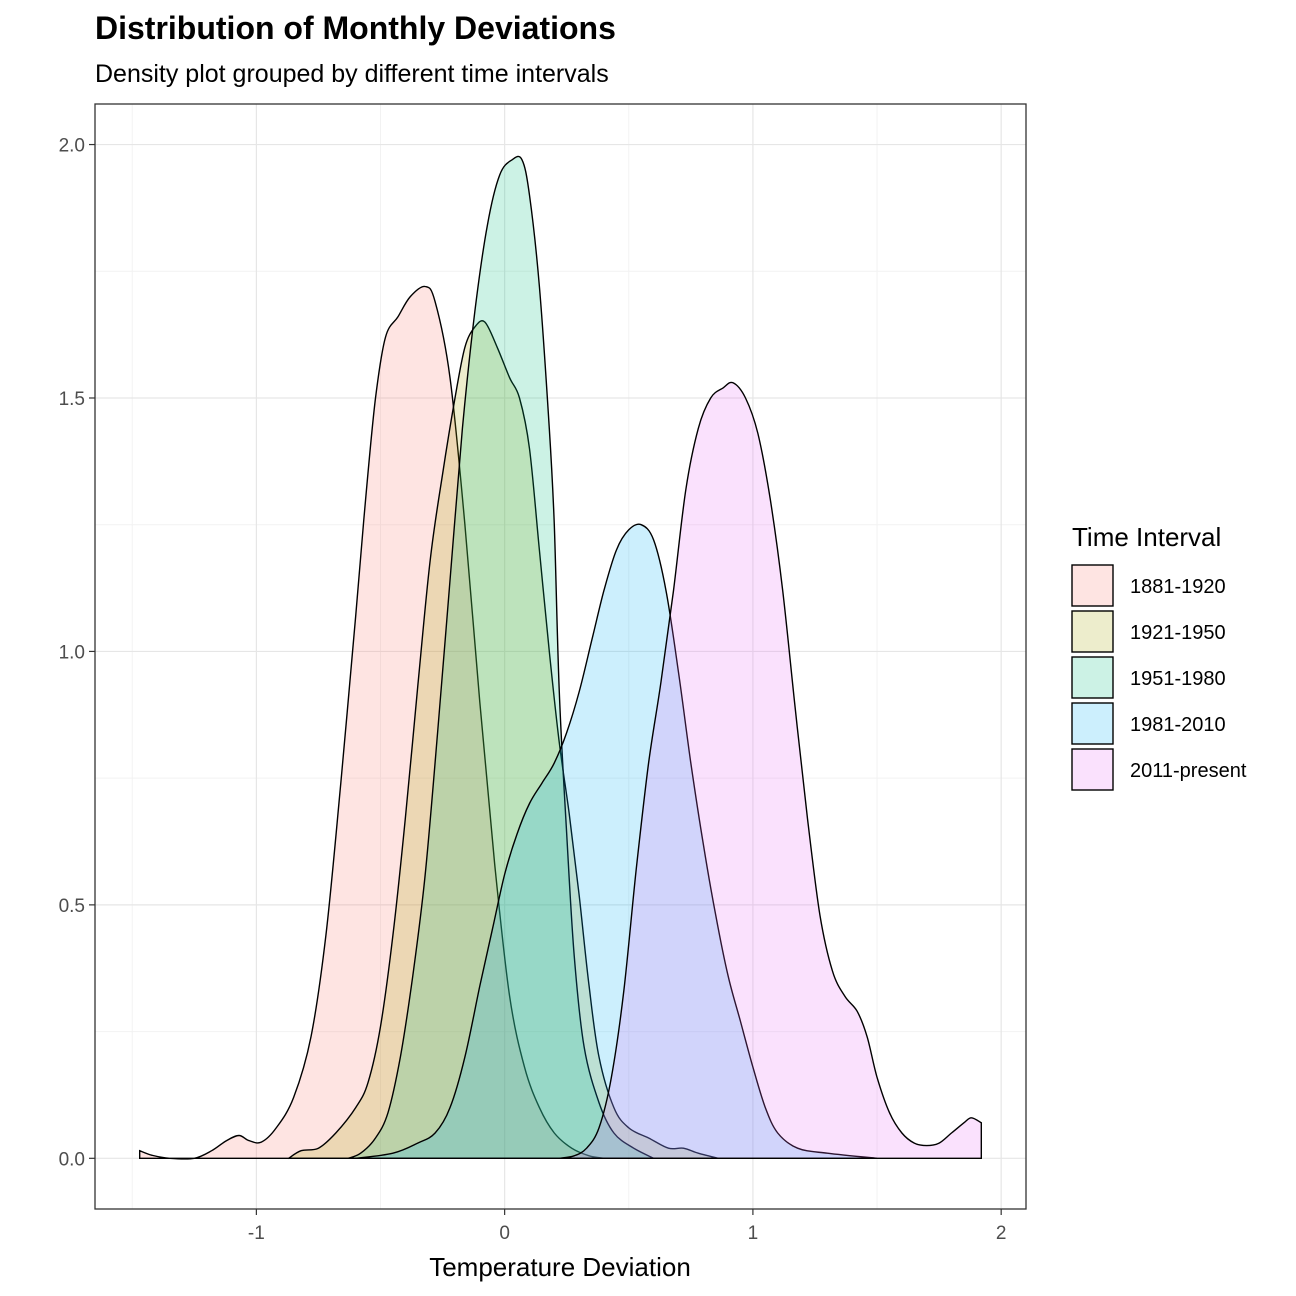  What do you see at coordinates (72, 652) in the screenshot?
I see `y-tick-label: 1.0` at bounding box center [72, 652].